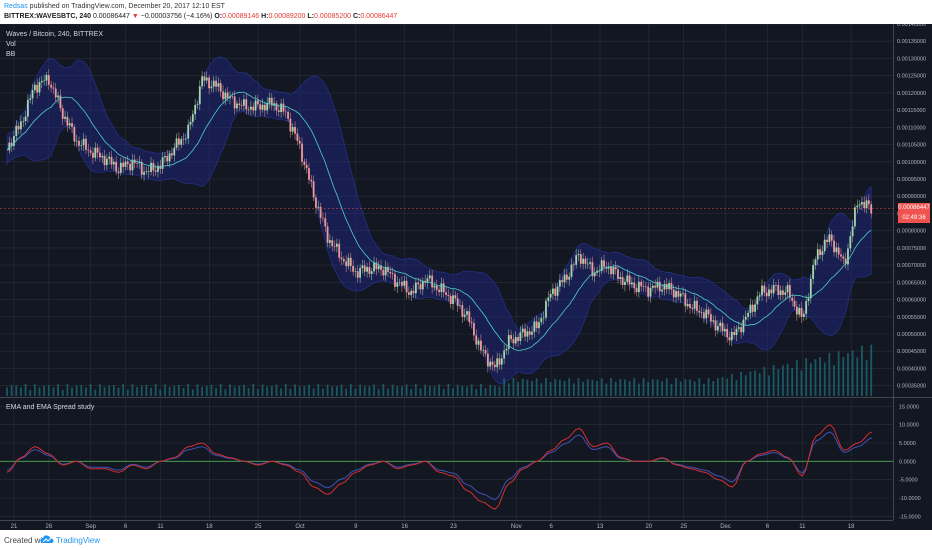 The height and width of the screenshot is (550, 932). Describe the element at coordinates (911, 301) in the screenshot. I see `price-tick-label: 0.00060000` at that location.